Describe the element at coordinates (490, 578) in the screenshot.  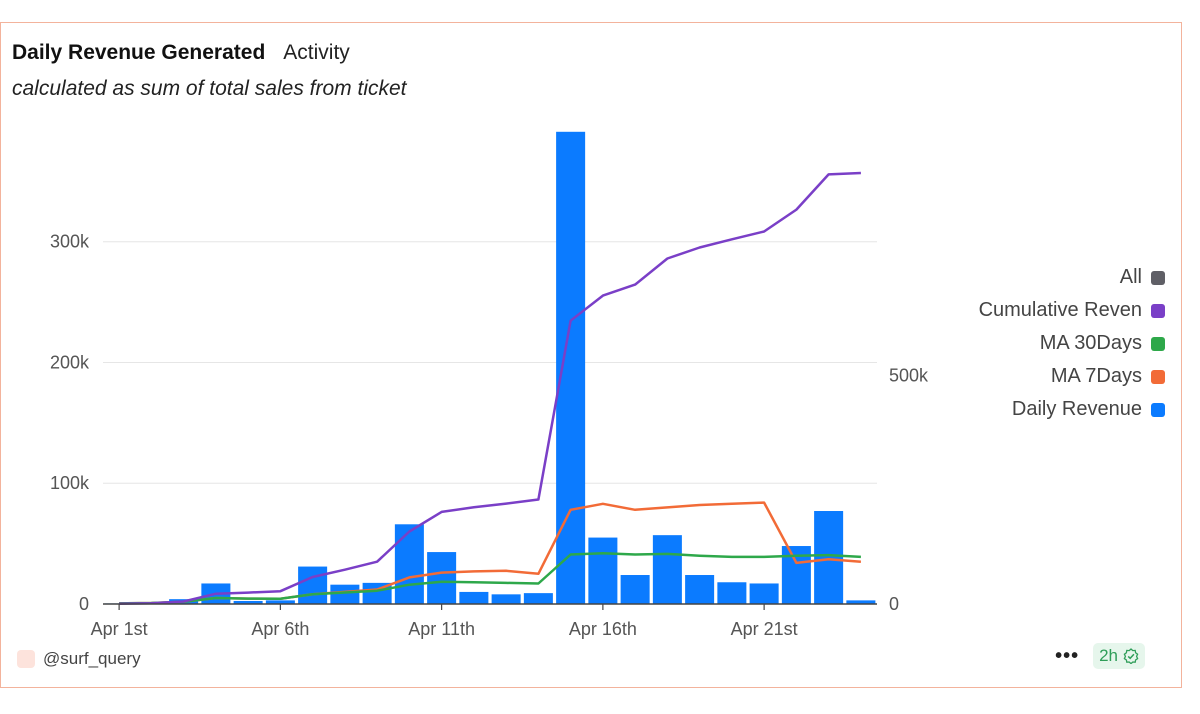
I see `series-line` at that location.